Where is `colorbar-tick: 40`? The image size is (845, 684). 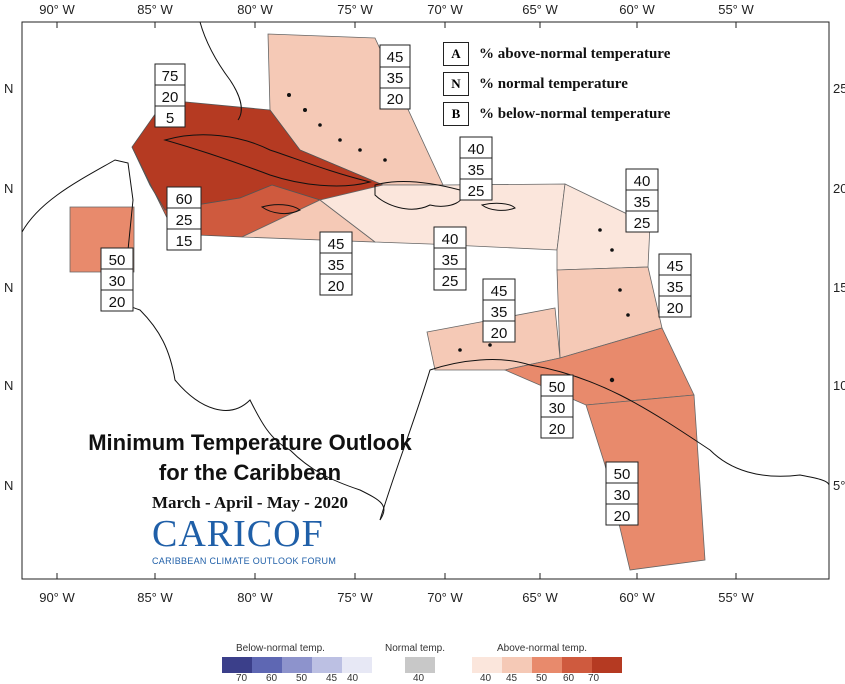
colorbar-tick: 40 is located at coordinates (486, 678).